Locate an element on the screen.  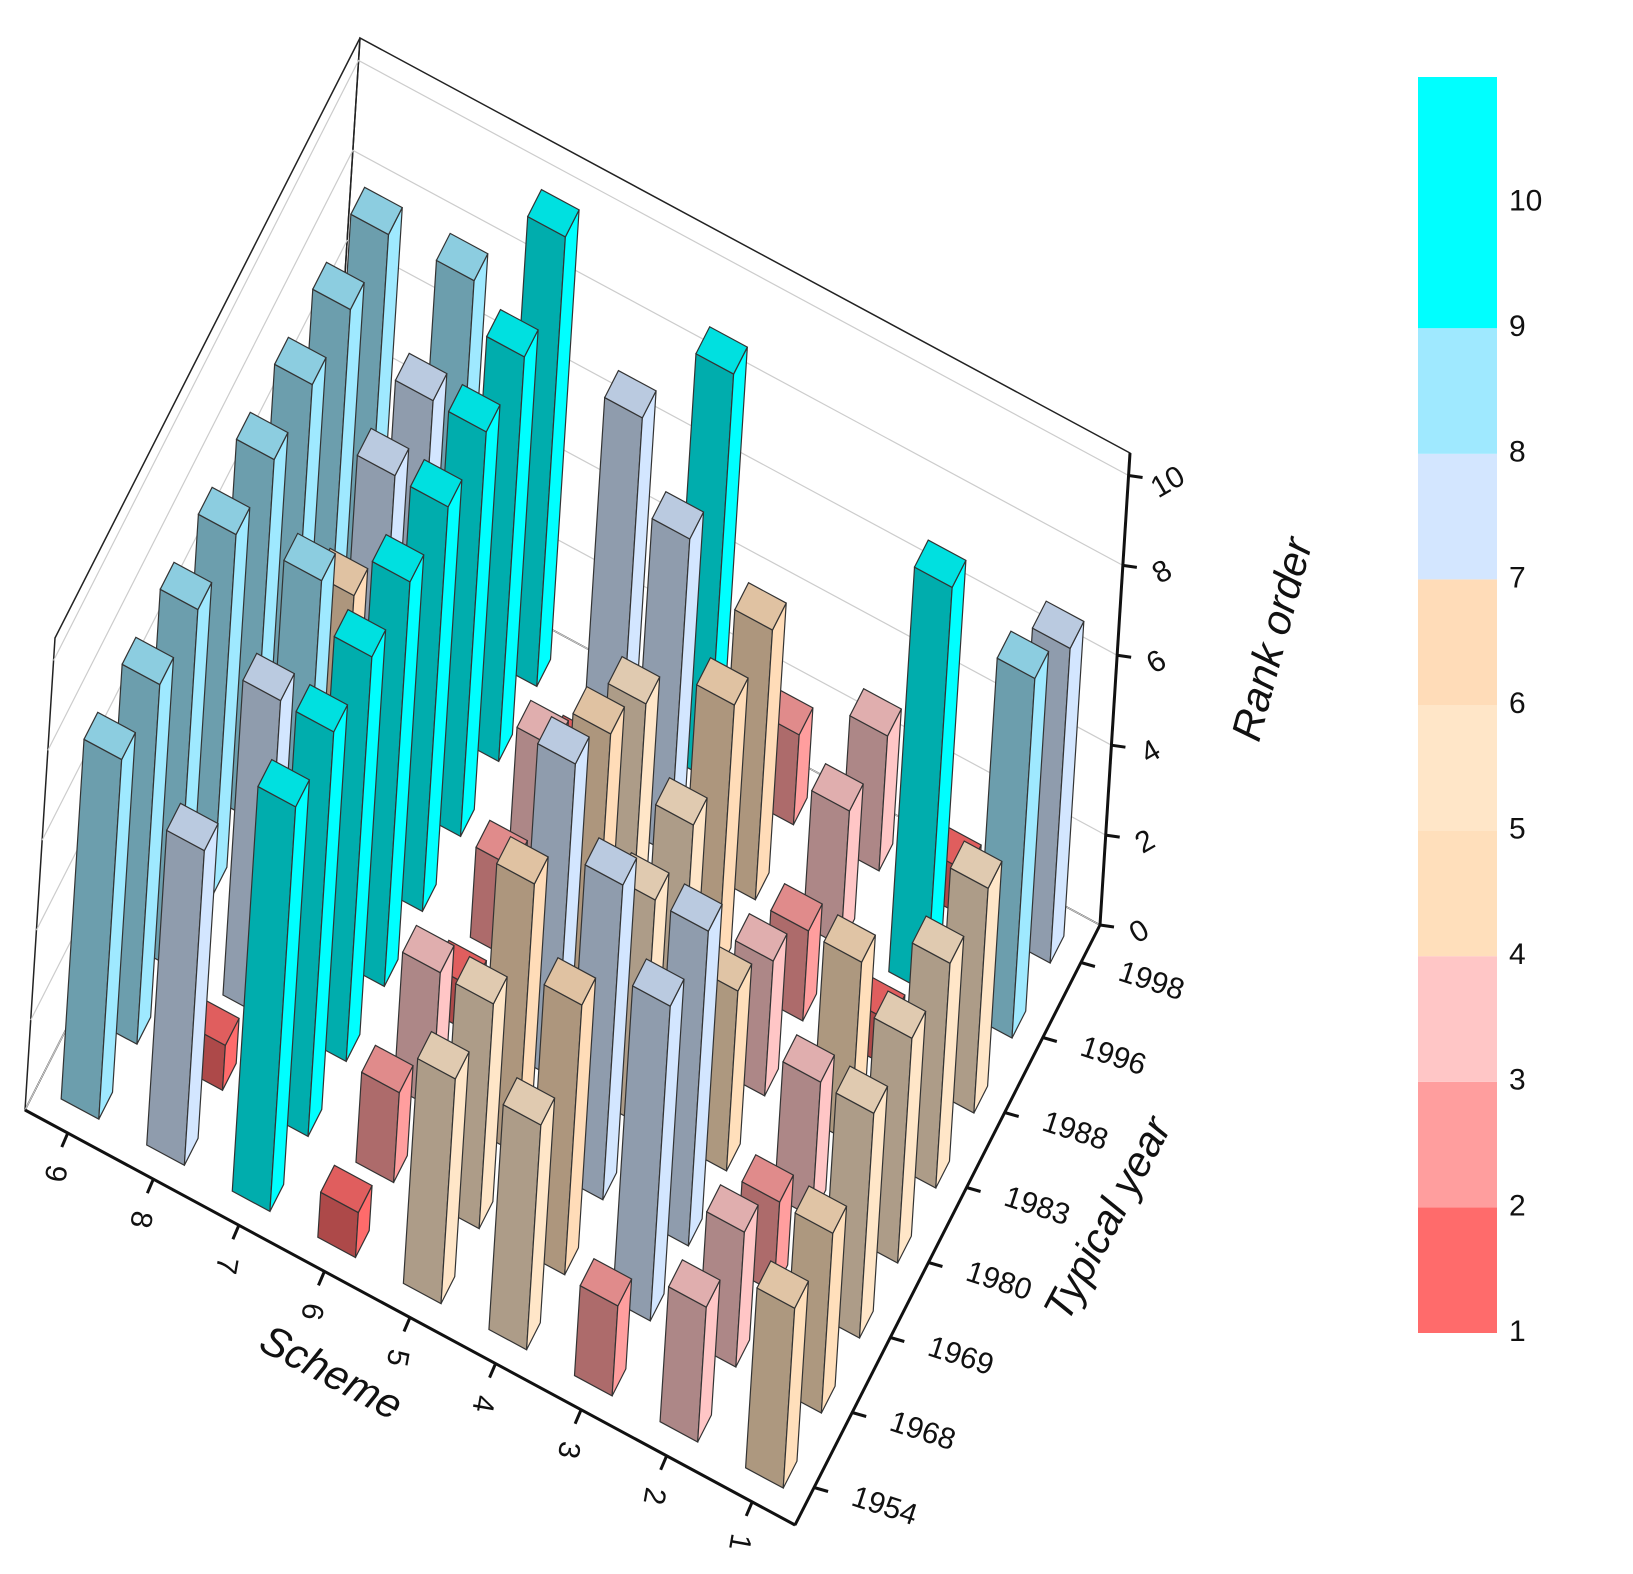
y-tick-label: 1980 is located at coordinates (999, 1281).